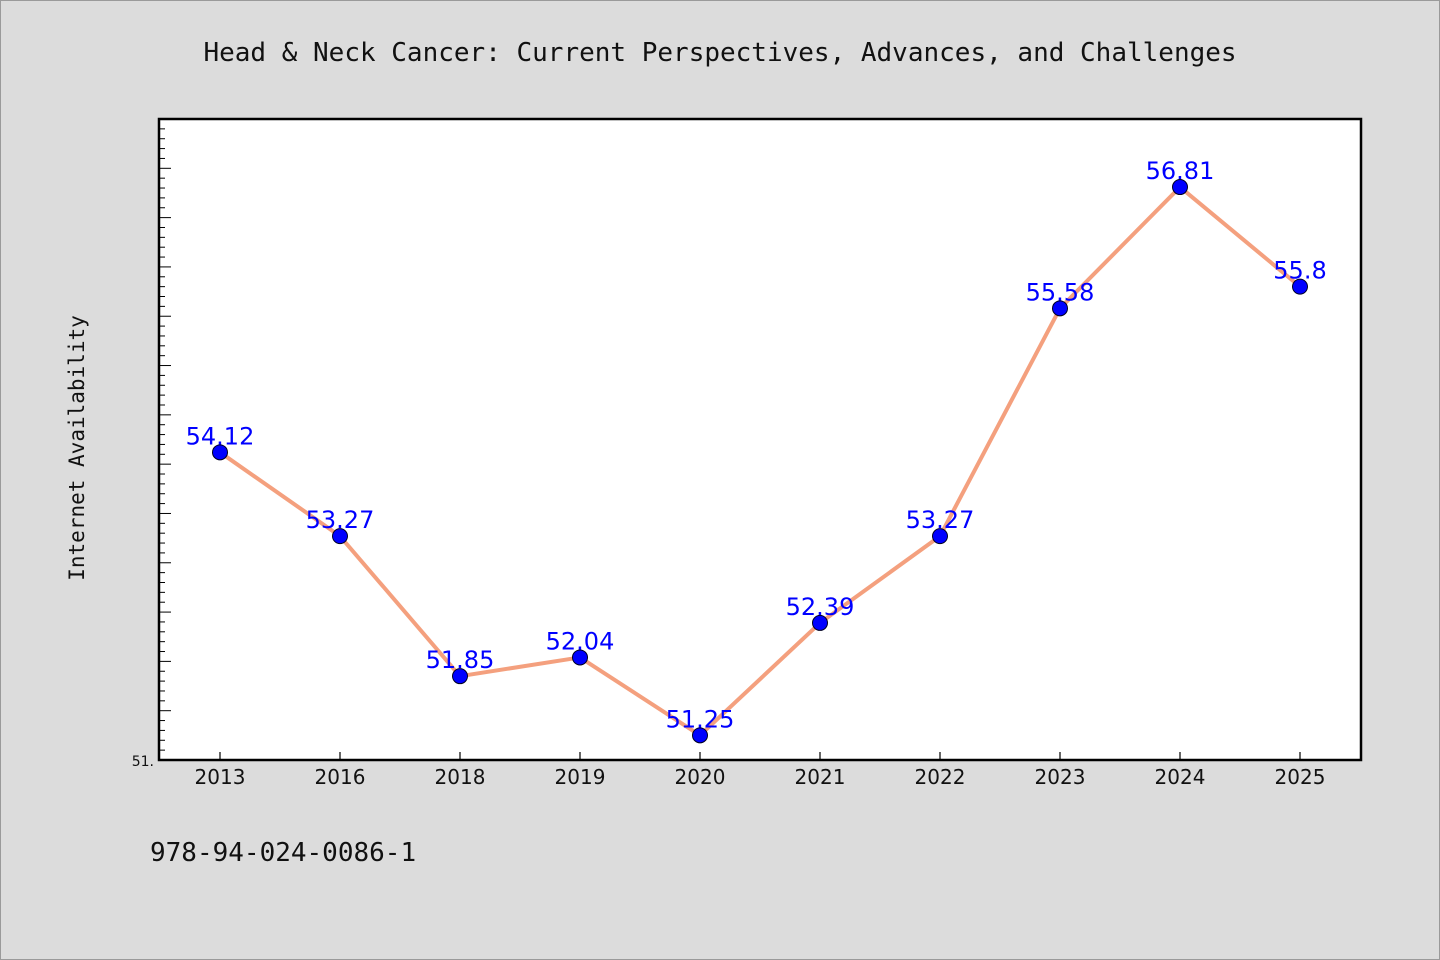  What do you see at coordinates (580, 777) in the screenshot?
I see `x-tick-label: 2019` at bounding box center [580, 777].